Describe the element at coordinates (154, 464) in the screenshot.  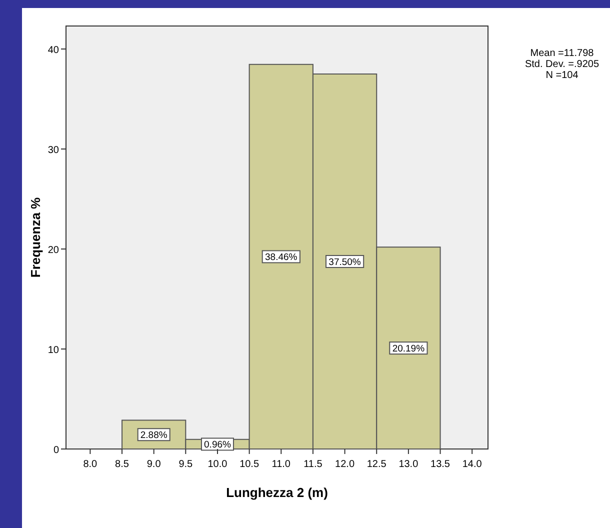
I see `x-tick-label: 9.0` at that location.